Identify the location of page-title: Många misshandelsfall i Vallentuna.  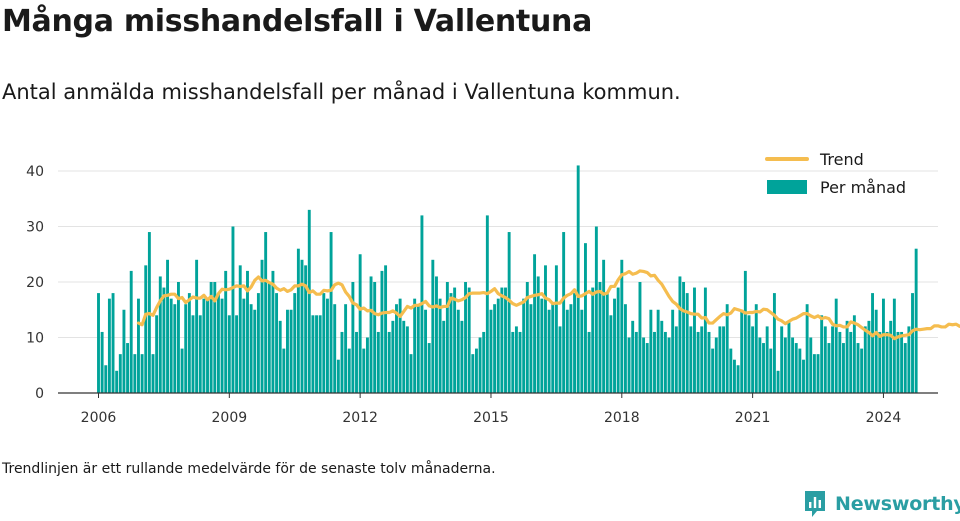
(297, 21).